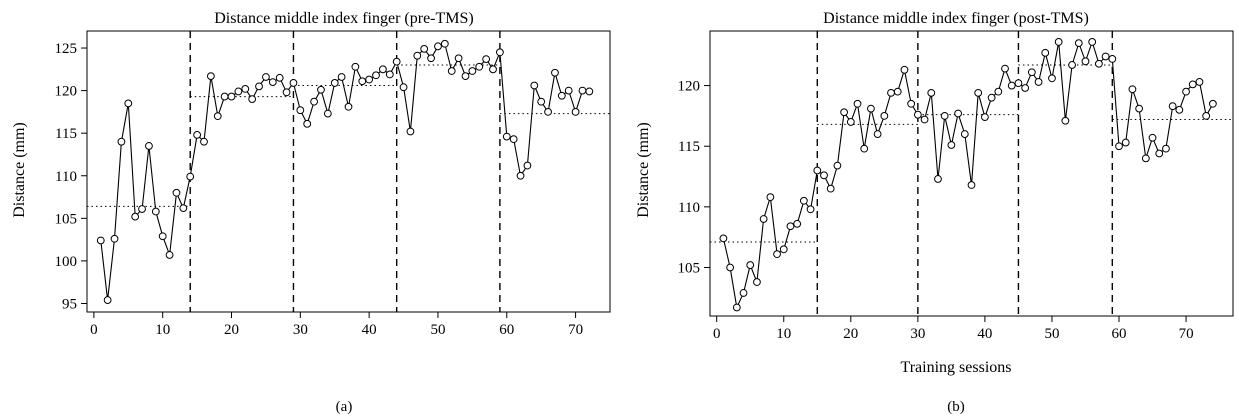  What do you see at coordinates (66, 92) in the screenshot?
I see `y-tick-label: 120` at bounding box center [66, 92].